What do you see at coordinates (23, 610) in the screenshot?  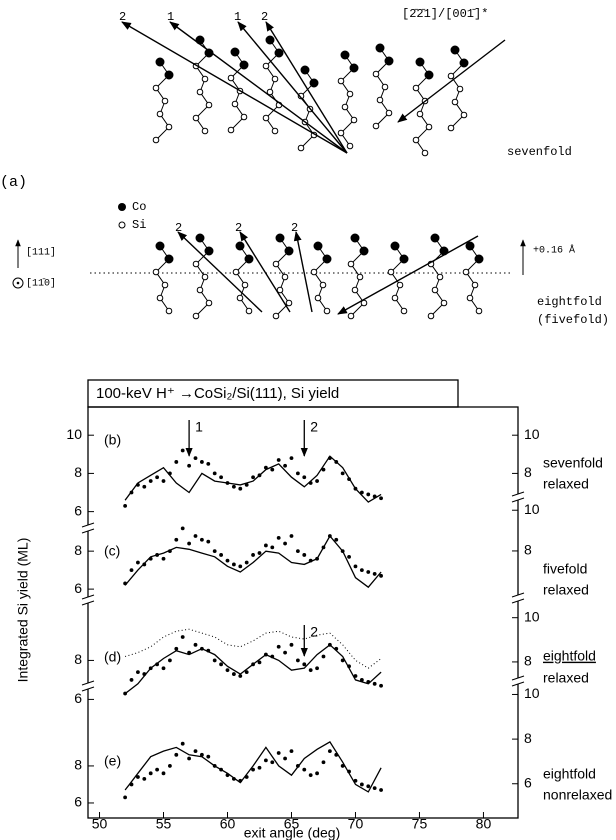 I see `y-axis-label: Integrated Si yield (ML)` at bounding box center [23, 610].